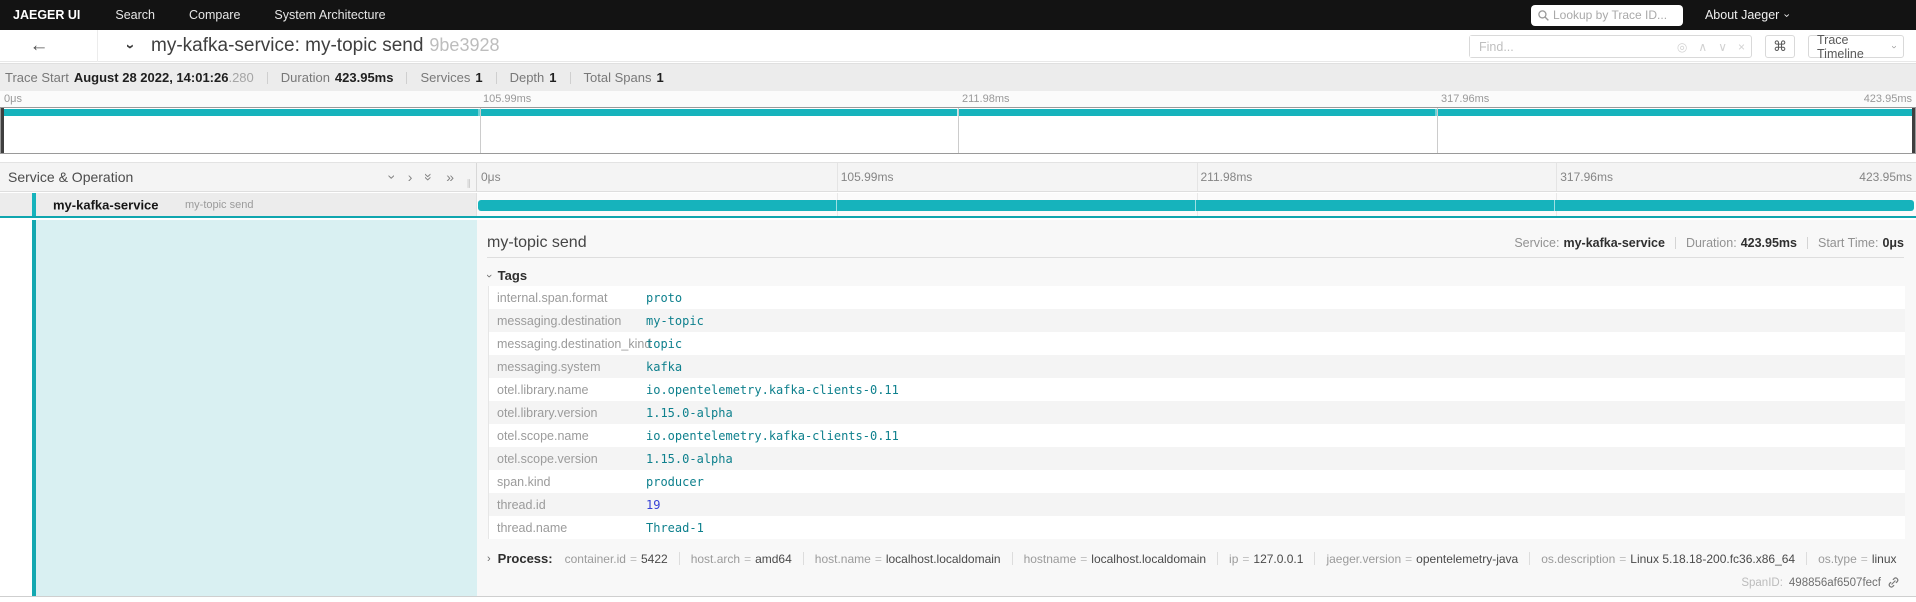 The height and width of the screenshot is (602, 1916). I want to click on about-jaeger-menu: About Jaeger ›, so click(1748, 15).